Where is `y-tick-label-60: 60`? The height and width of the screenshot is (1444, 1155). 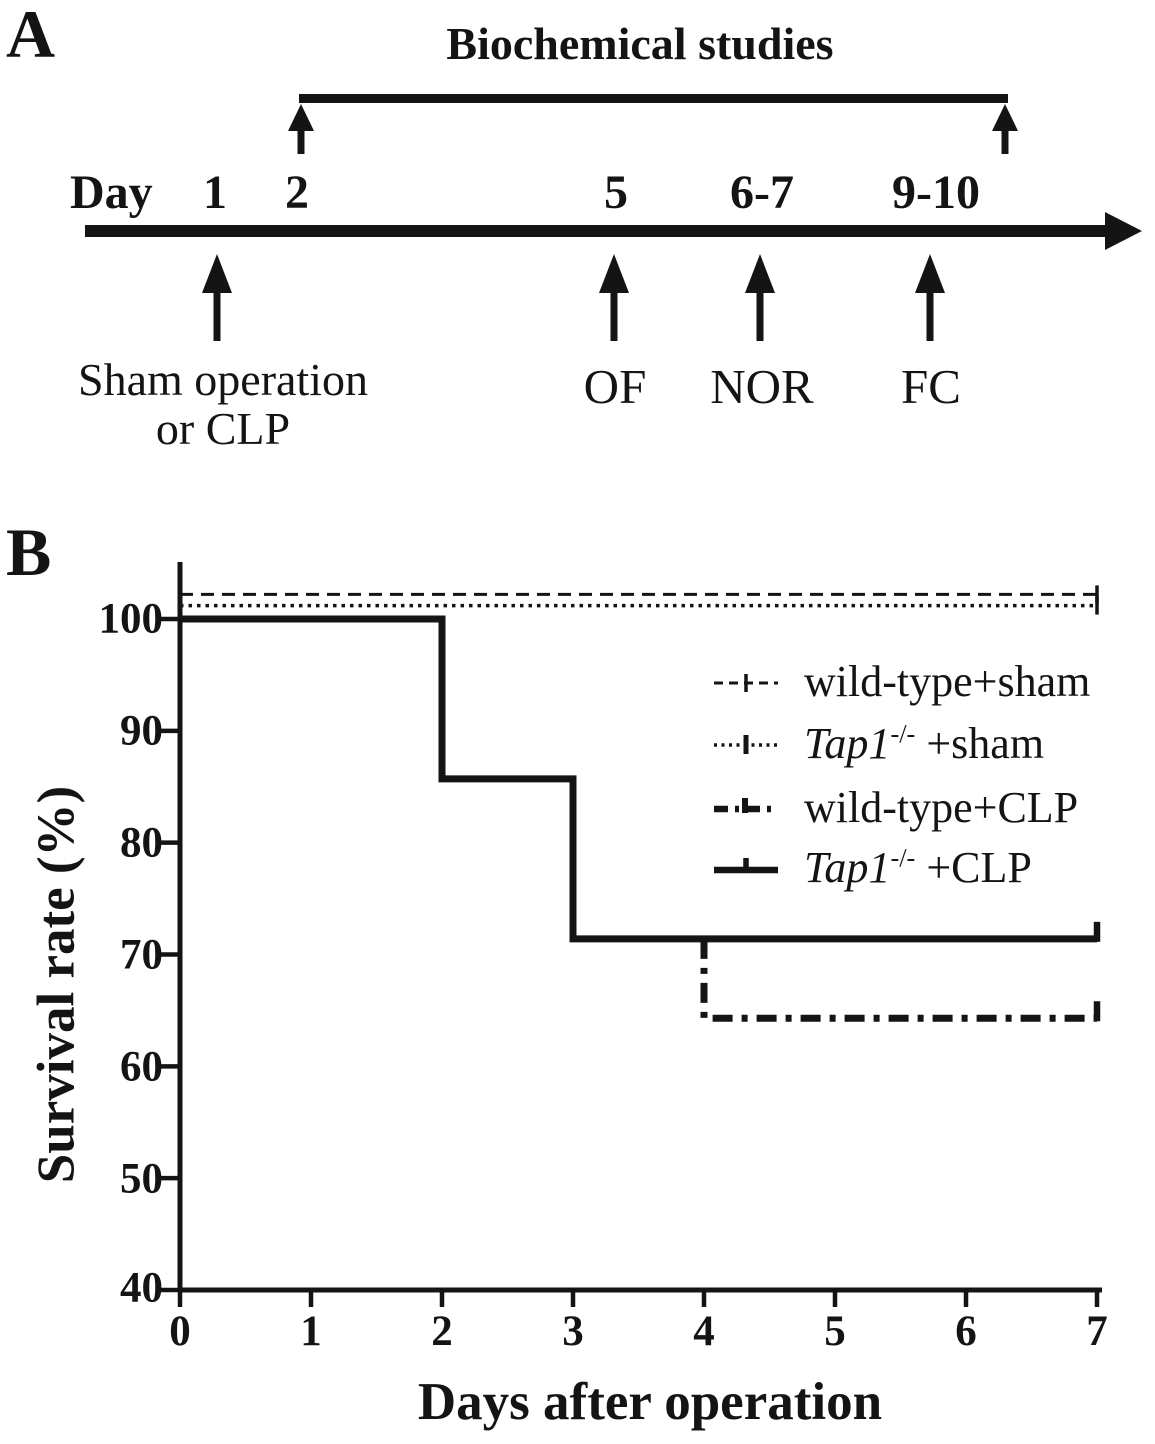 y-tick-label-60: 60 is located at coordinates (141, 1067).